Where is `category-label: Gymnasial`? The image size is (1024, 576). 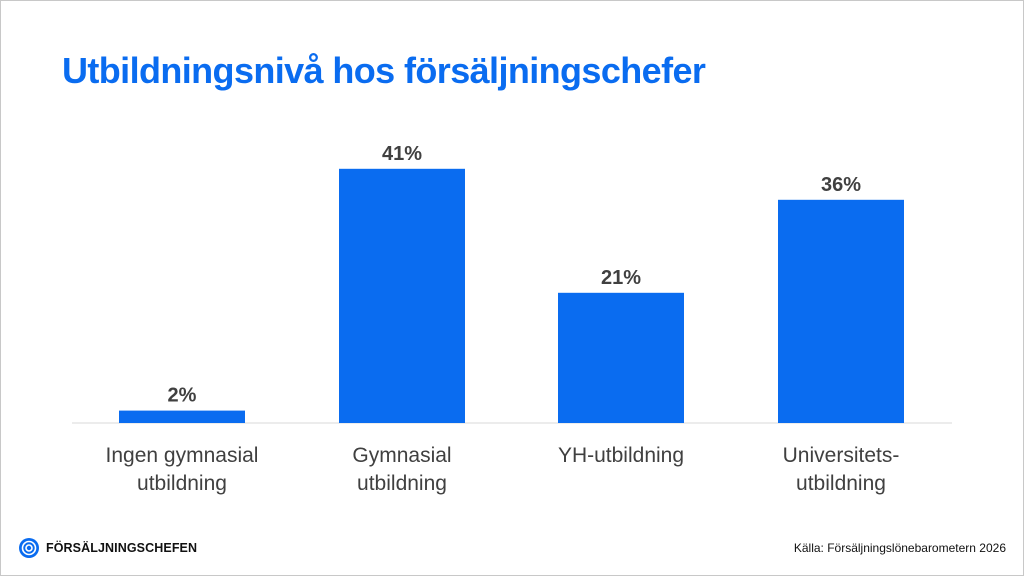
category-label: Gymnasial is located at coordinates (401, 455).